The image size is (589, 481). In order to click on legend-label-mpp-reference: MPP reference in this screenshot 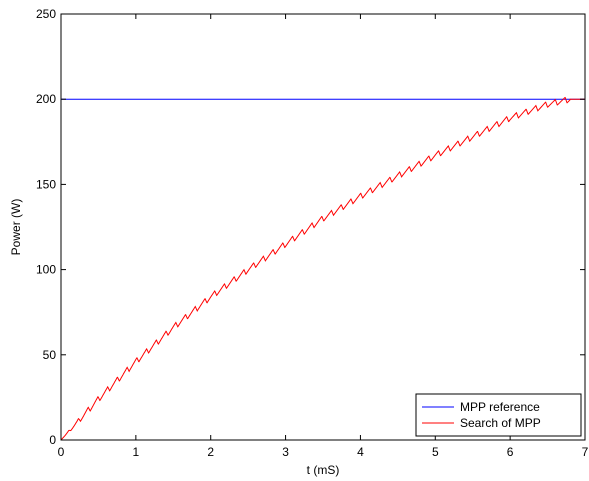, I will do `click(500, 407)`.